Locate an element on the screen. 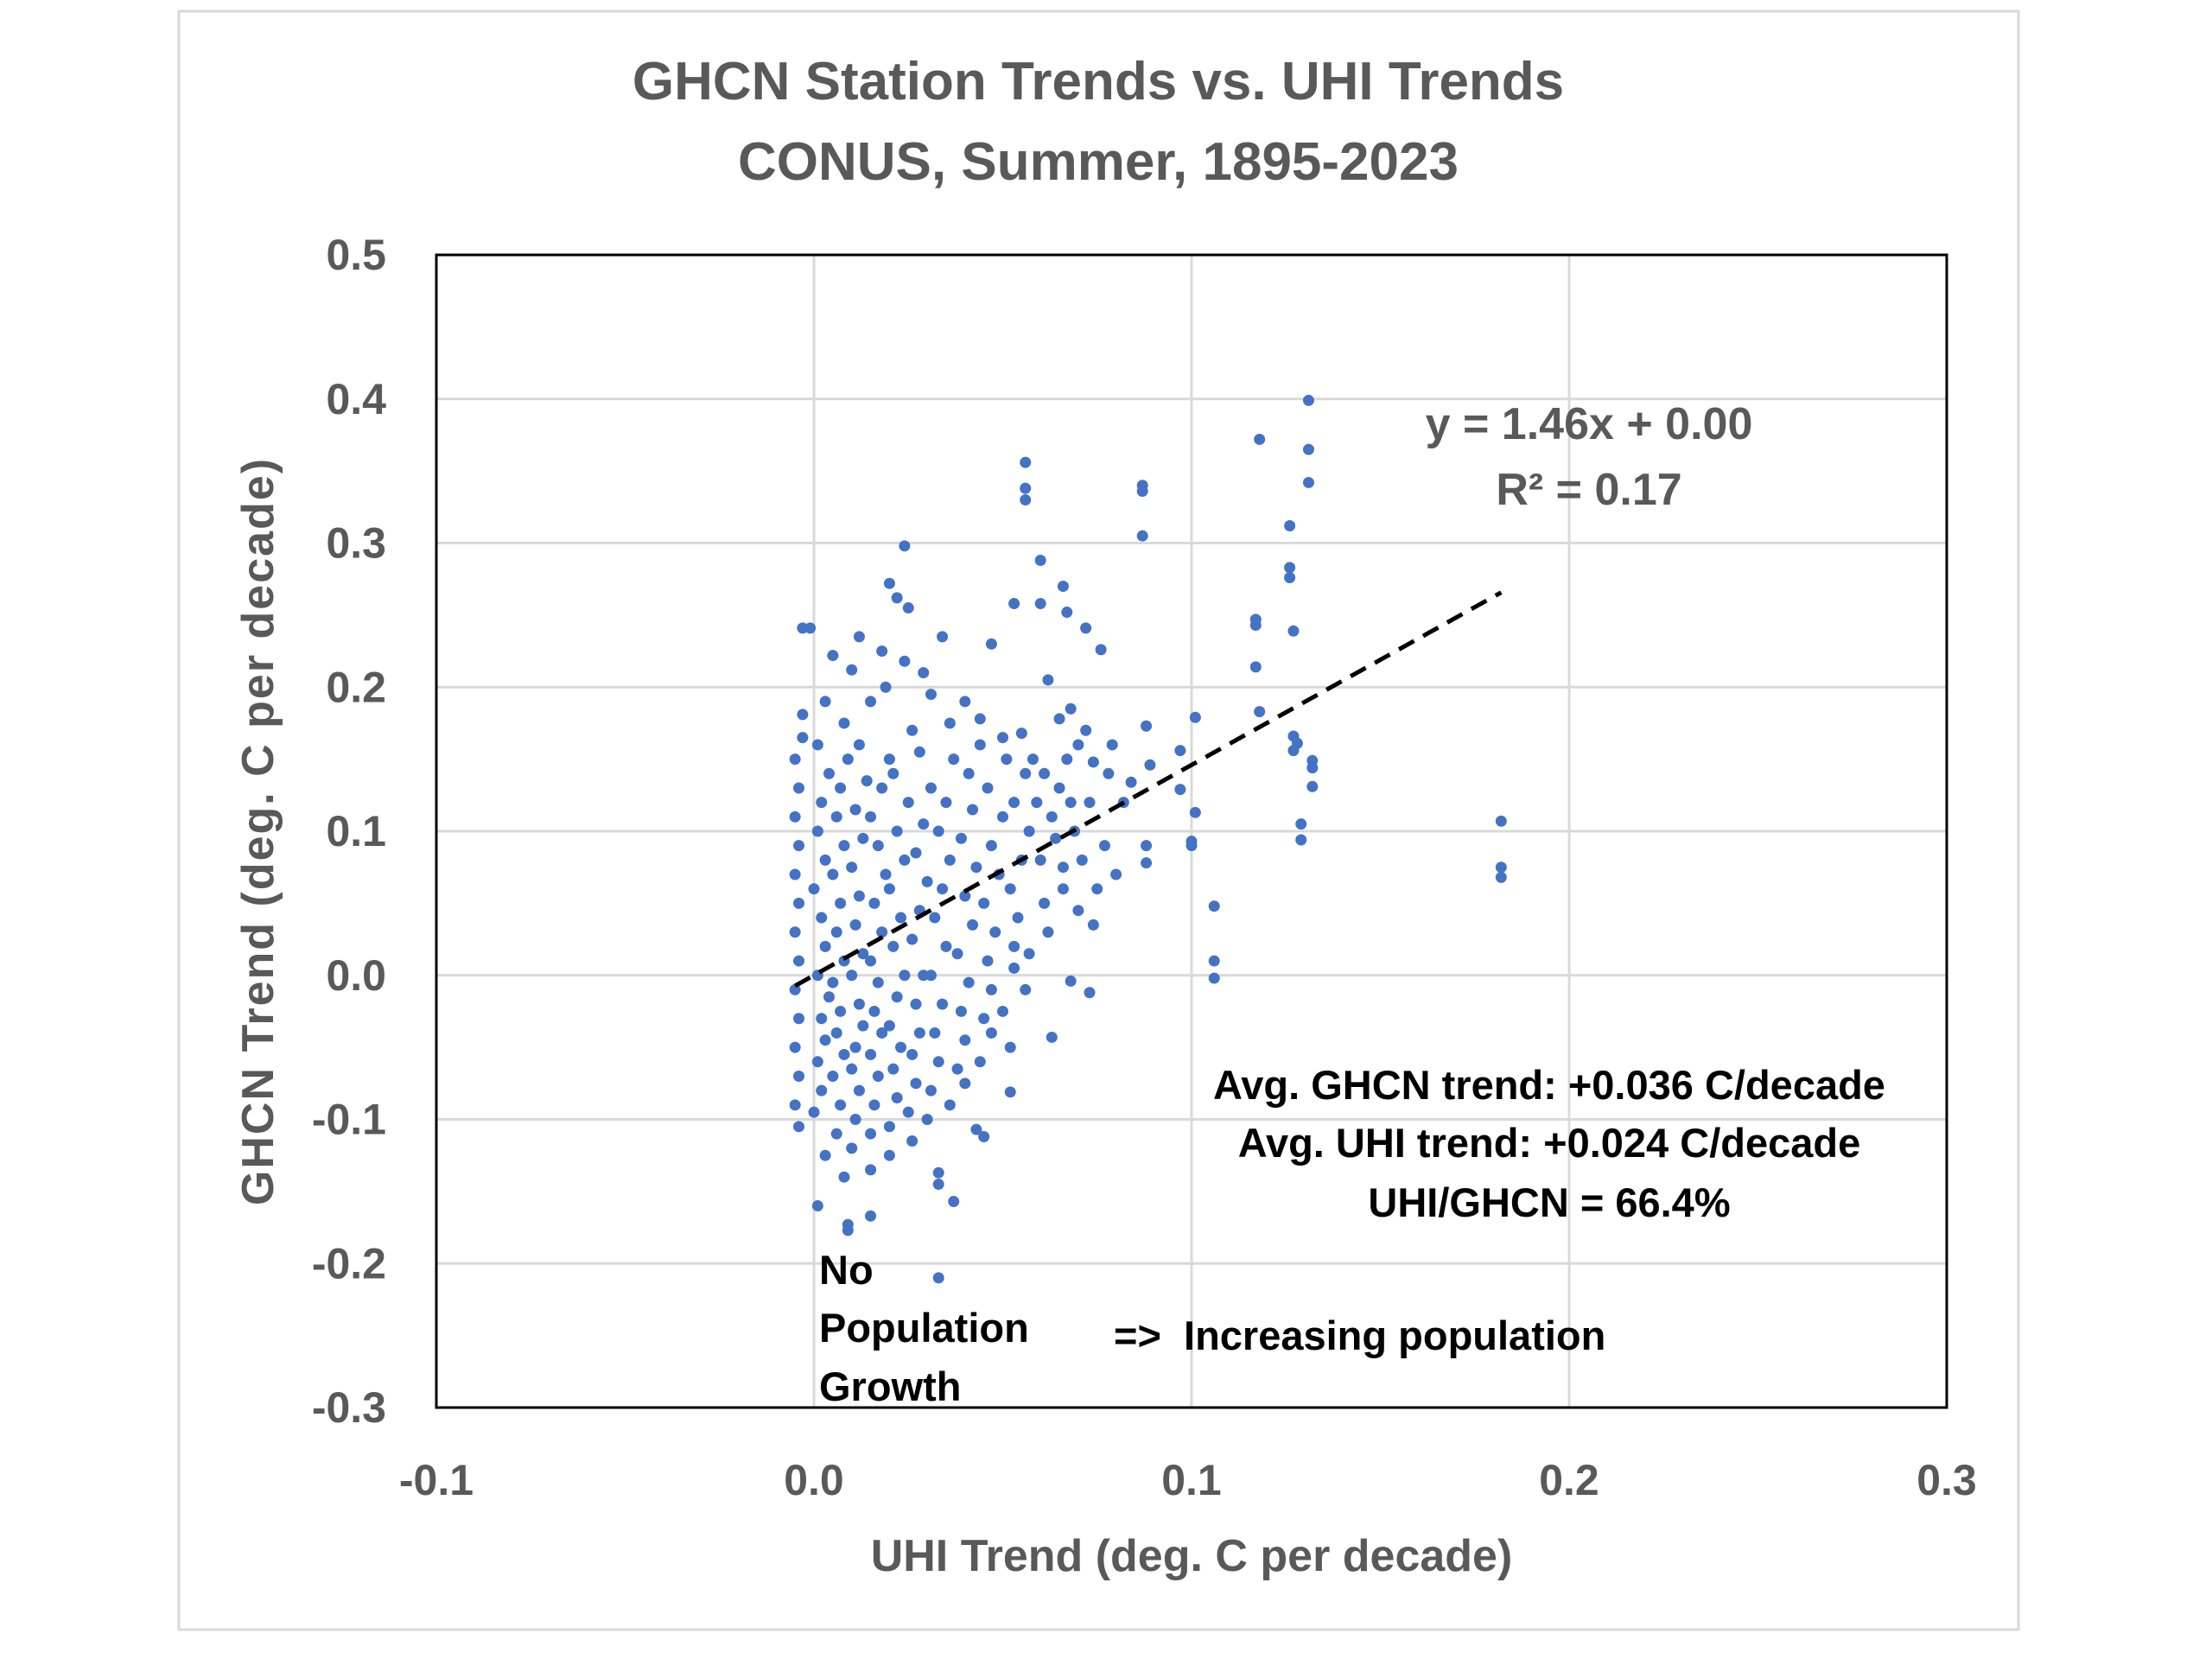 The image size is (2212, 1659). x-tick-label: 0.2 is located at coordinates (1569, 1480).